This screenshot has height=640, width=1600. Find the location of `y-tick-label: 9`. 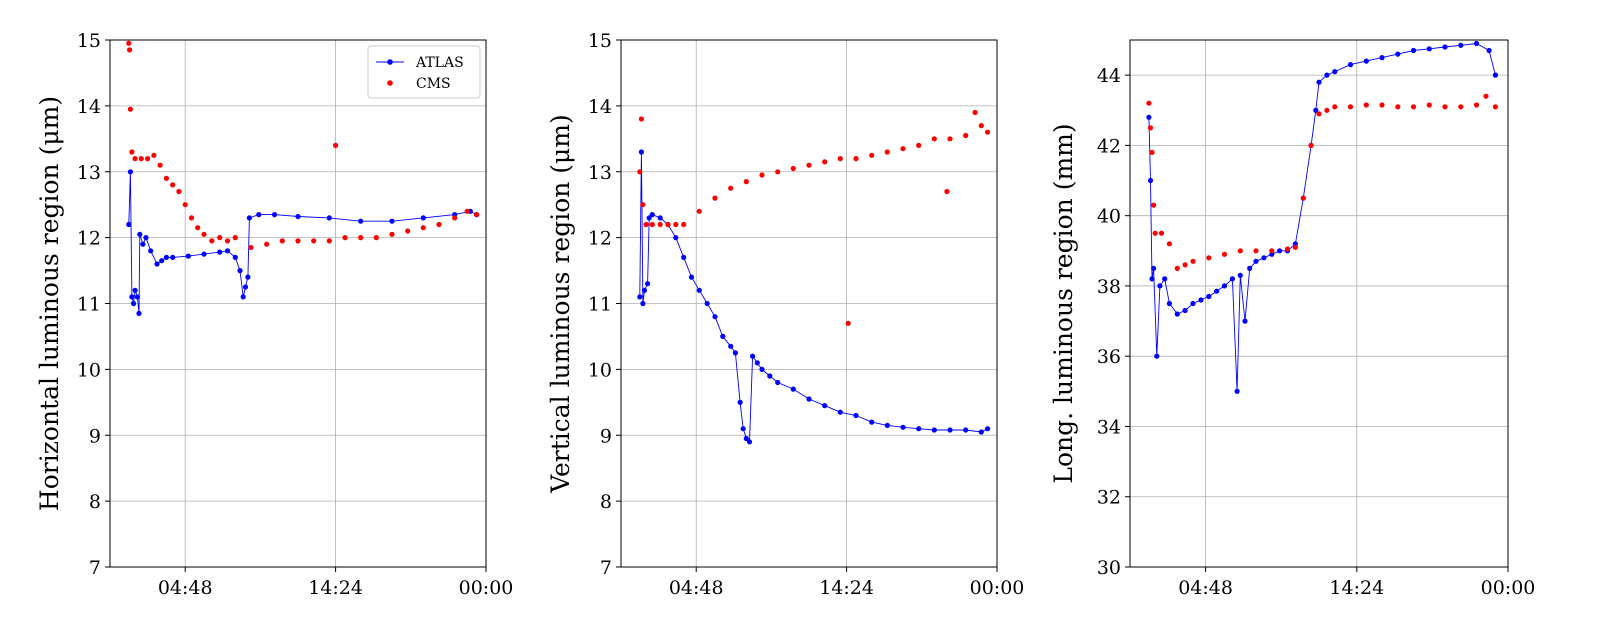

y-tick-label: 9 is located at coordinates (606, 436).